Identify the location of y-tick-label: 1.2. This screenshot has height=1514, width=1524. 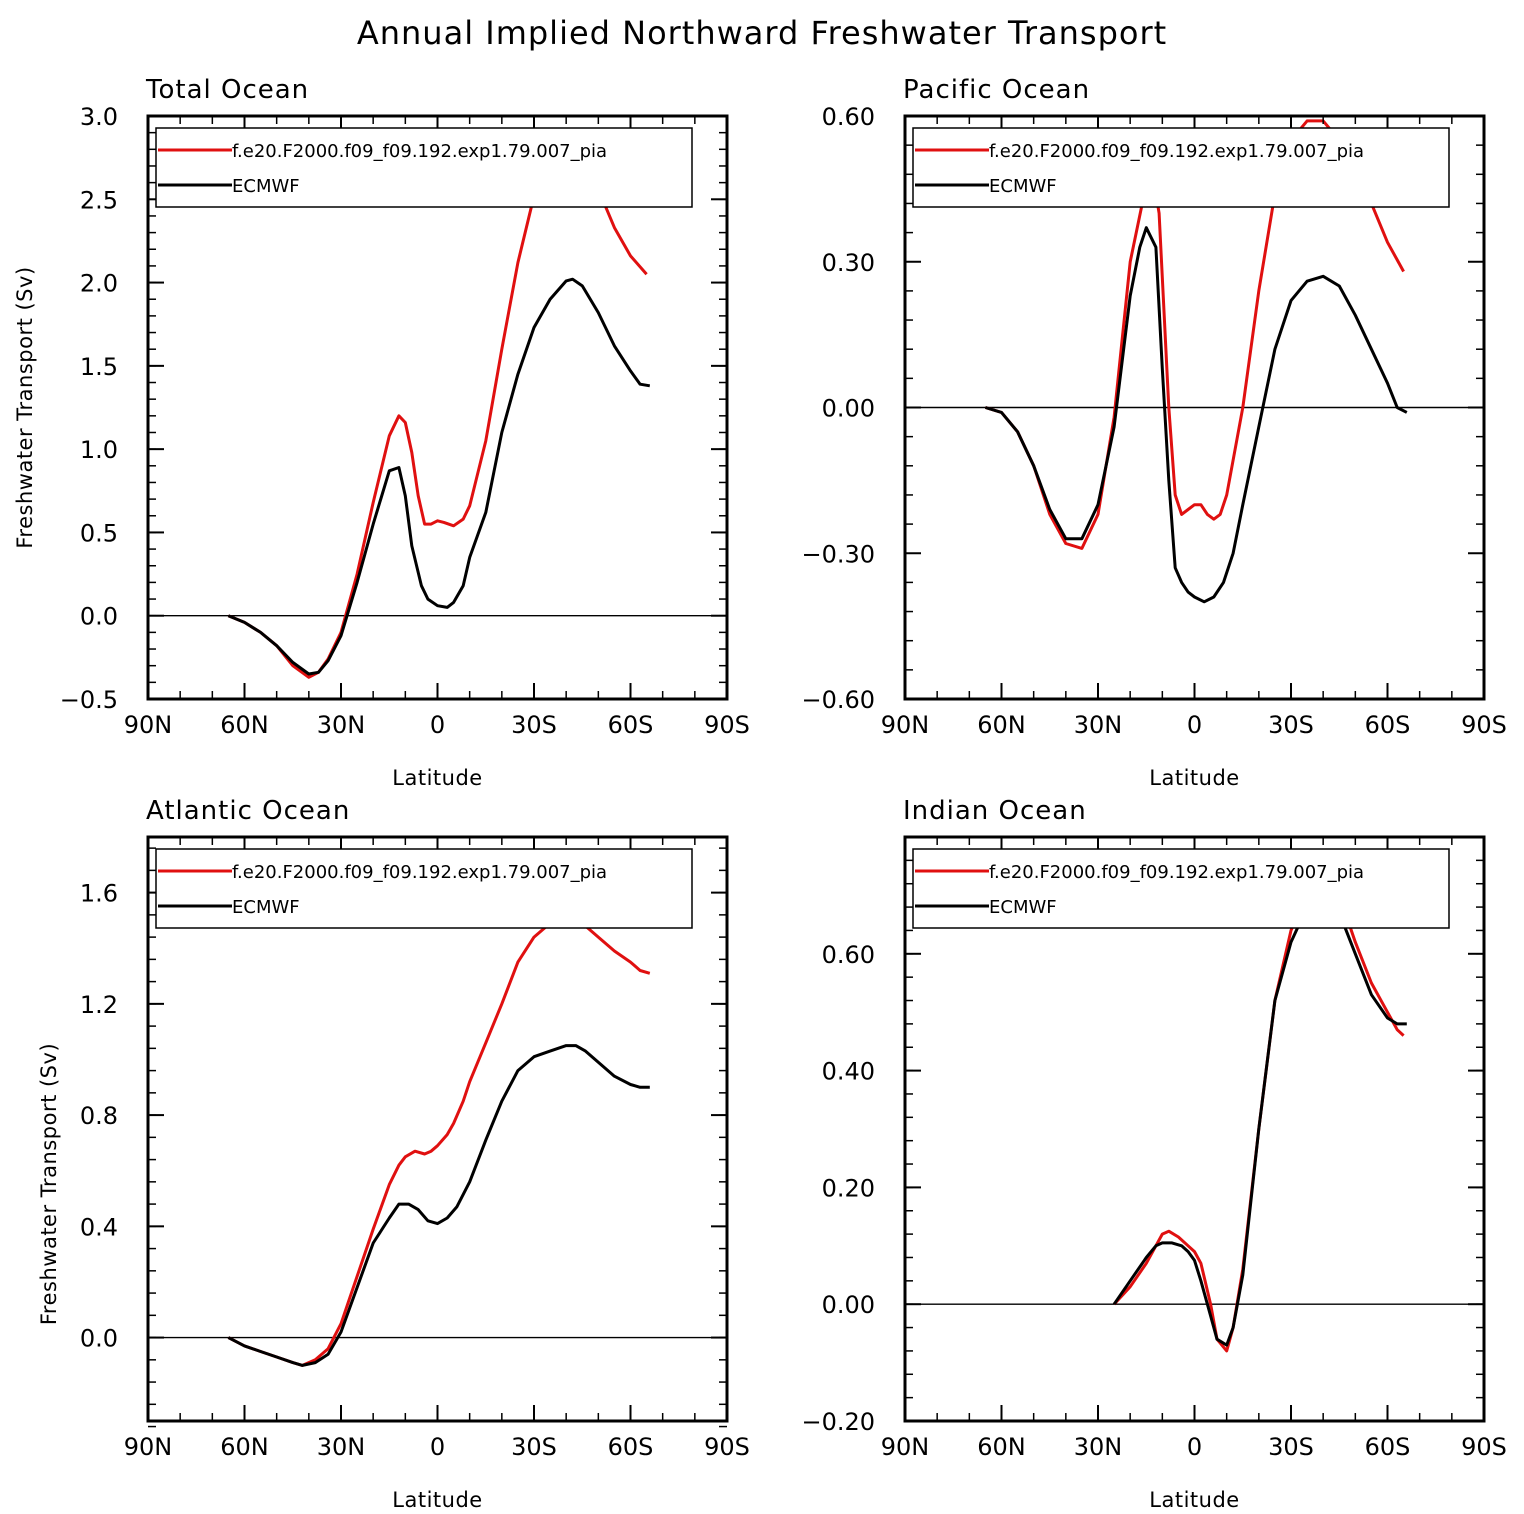
(99, 1005).